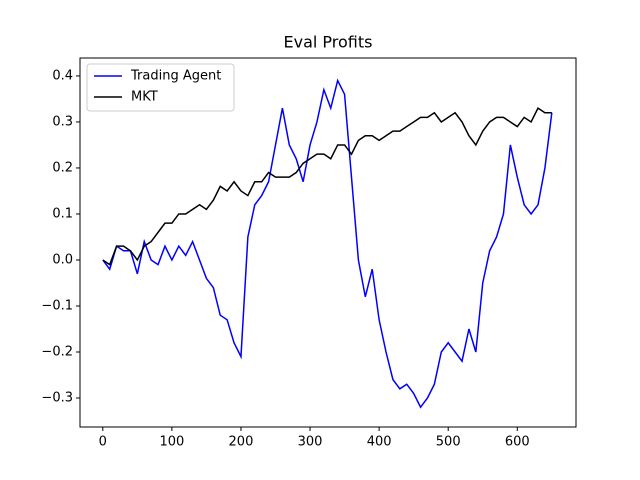 This screenshot has width=640, height=480. I want to click on x-tick-label: 0, so click(103, 442).